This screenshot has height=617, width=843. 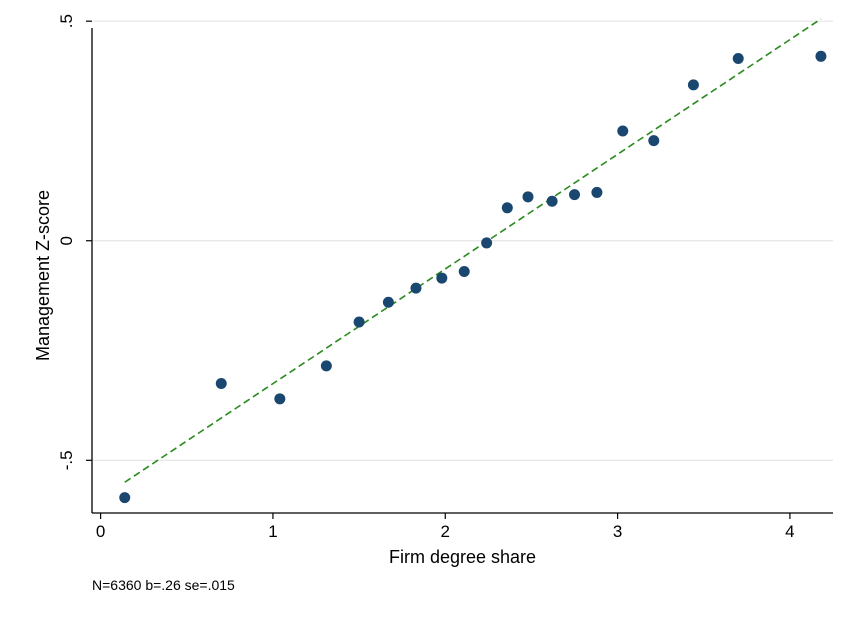 What do you see at coordinates (617, 531) in the screenshot?
I see `x-tick-label: 3` at bounding box center [617, 531].